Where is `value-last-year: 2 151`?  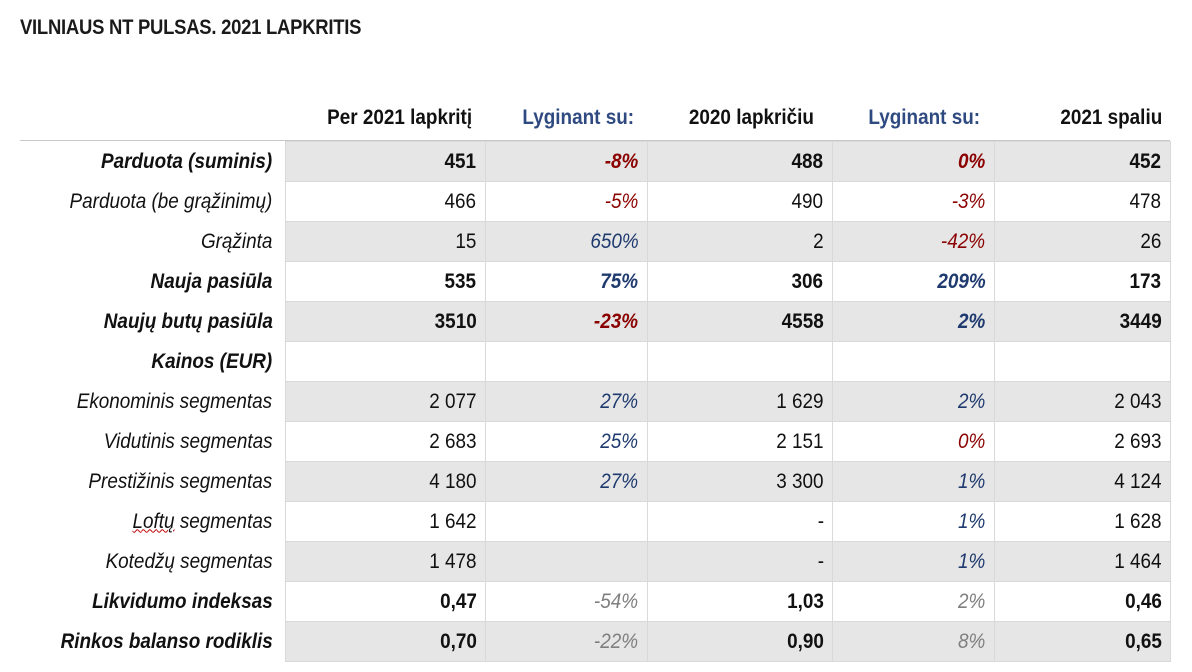
value-last-year: 2 151 is located at coordinates (739, 441).